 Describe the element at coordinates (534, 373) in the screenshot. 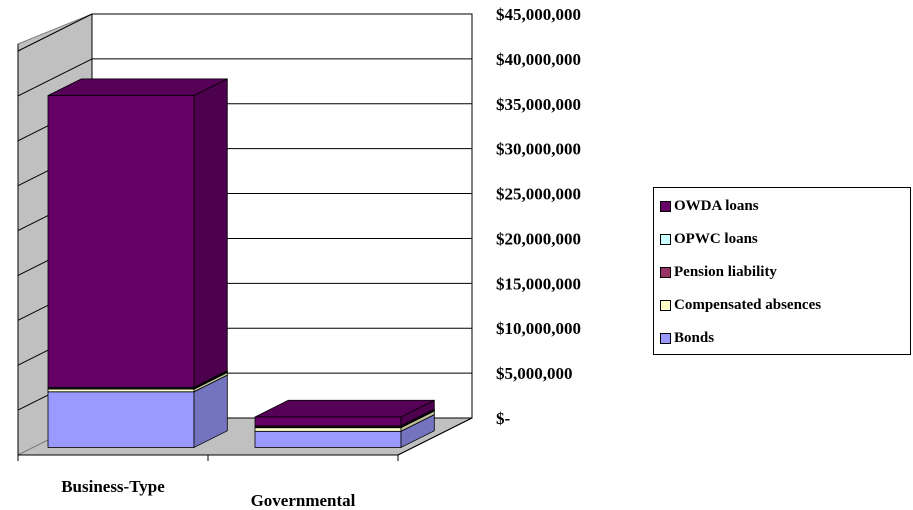

I see `y-tick-label: $5,000,000` at that location.